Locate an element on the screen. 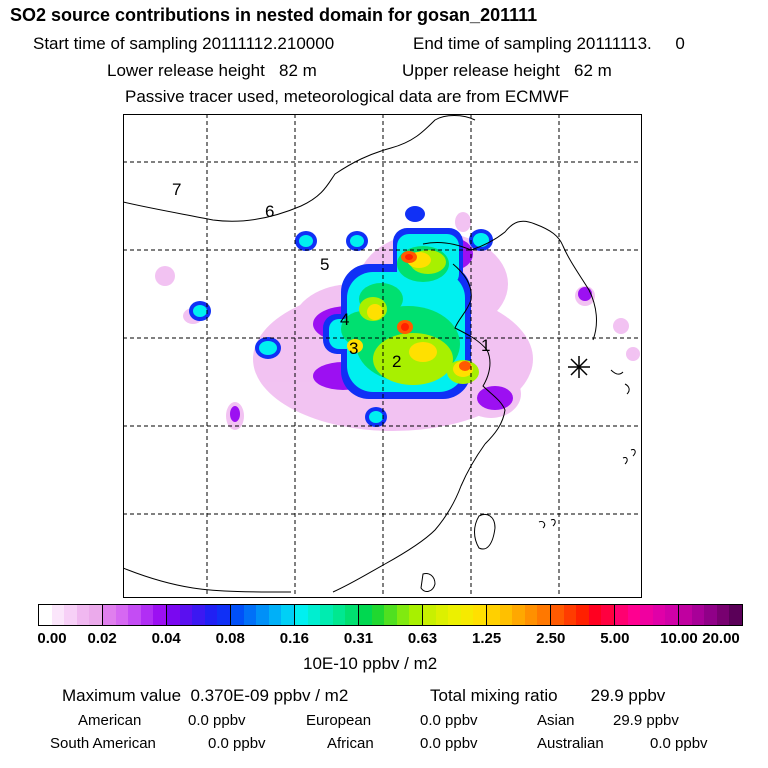 This screenshot has width=768, height=768. colorbar-tick-label: 5.00 is located at coordinates (615, 638).